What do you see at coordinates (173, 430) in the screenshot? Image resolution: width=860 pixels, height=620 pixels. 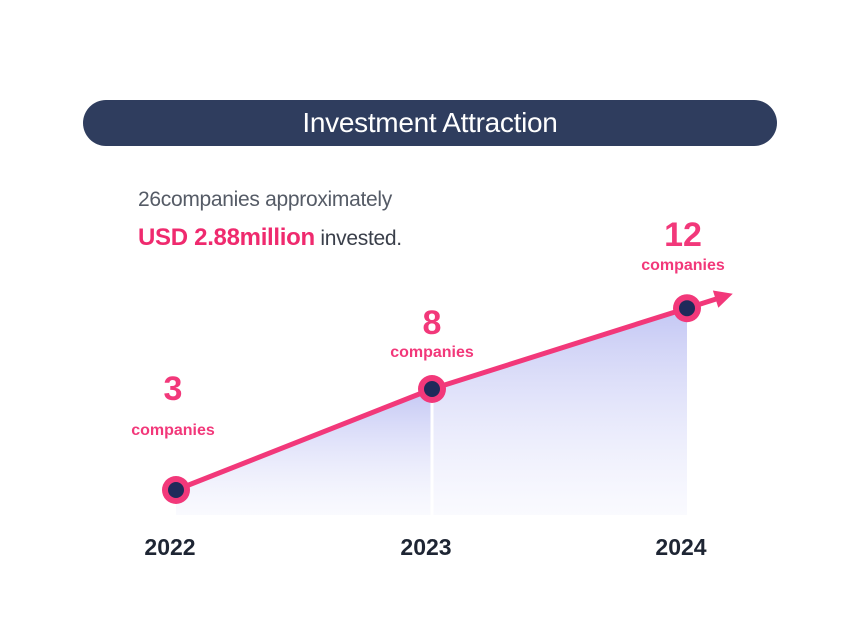 I see `unit-label-2022: companies` at bounding box center [173, 430].